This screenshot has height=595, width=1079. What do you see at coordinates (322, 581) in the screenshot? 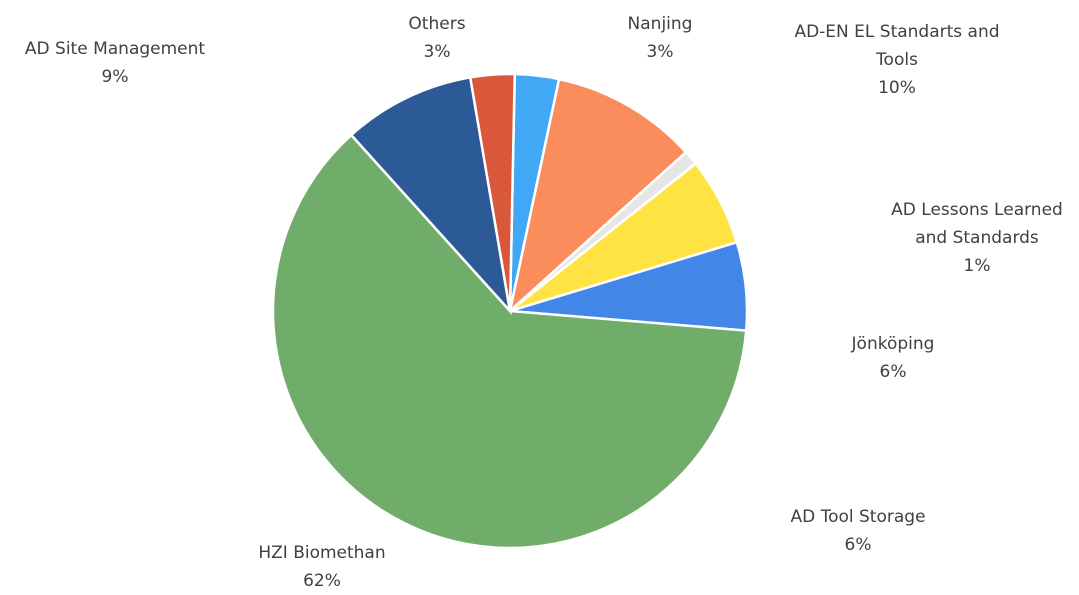
I see `value-label: 62%` at bounding box center [322, 581].